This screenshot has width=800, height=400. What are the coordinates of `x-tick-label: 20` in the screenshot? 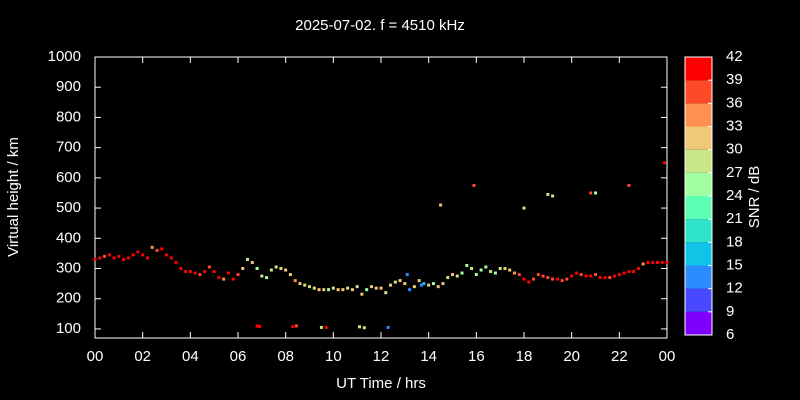 It's located at (571, 356).